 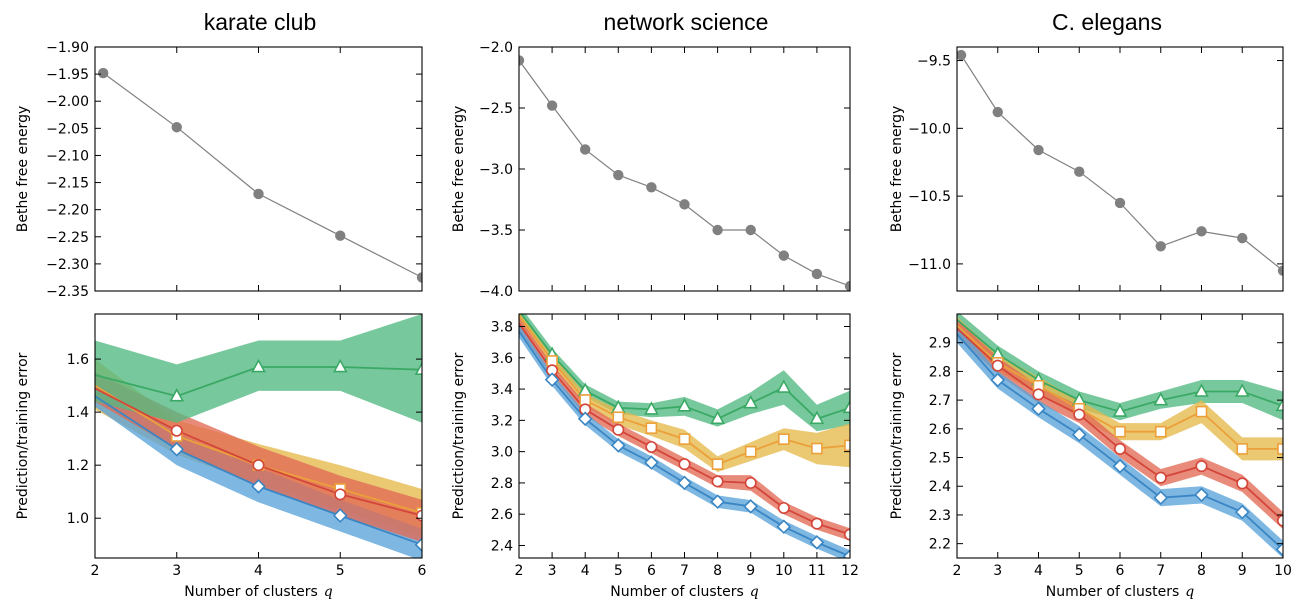 I want to click on x-tick-label: 12, so click(x=850, y=571).